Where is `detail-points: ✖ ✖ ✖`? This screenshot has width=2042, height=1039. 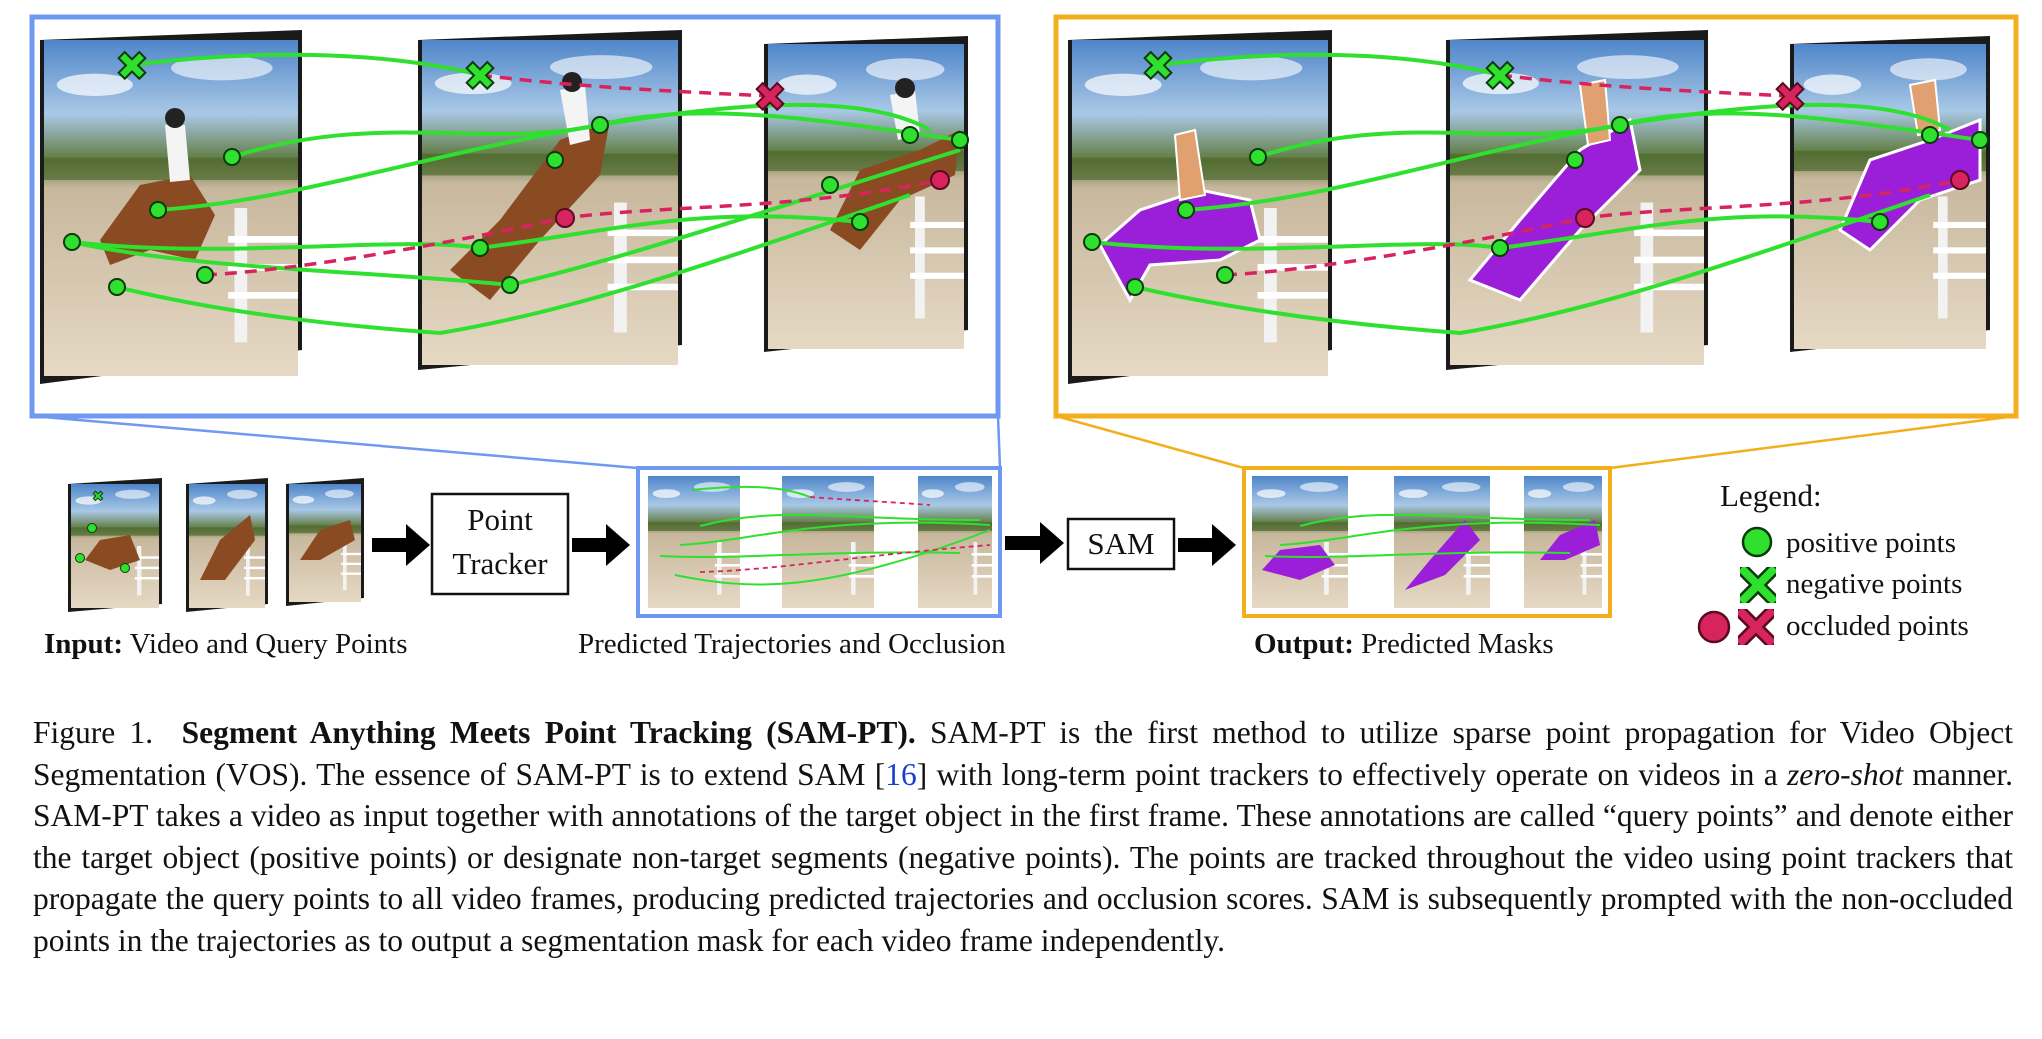 detail-points: ✖ ✖ ✖ is located at coordinates (516, 169).